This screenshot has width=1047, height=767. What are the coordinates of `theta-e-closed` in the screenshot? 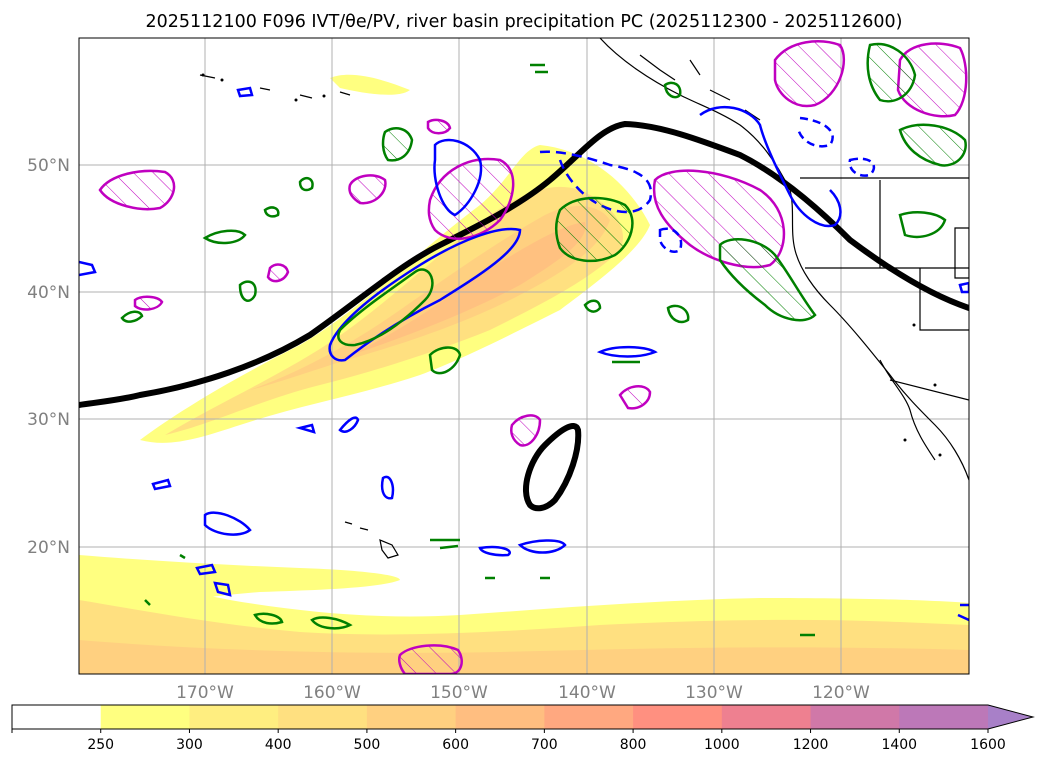 It's located at (552, 467).